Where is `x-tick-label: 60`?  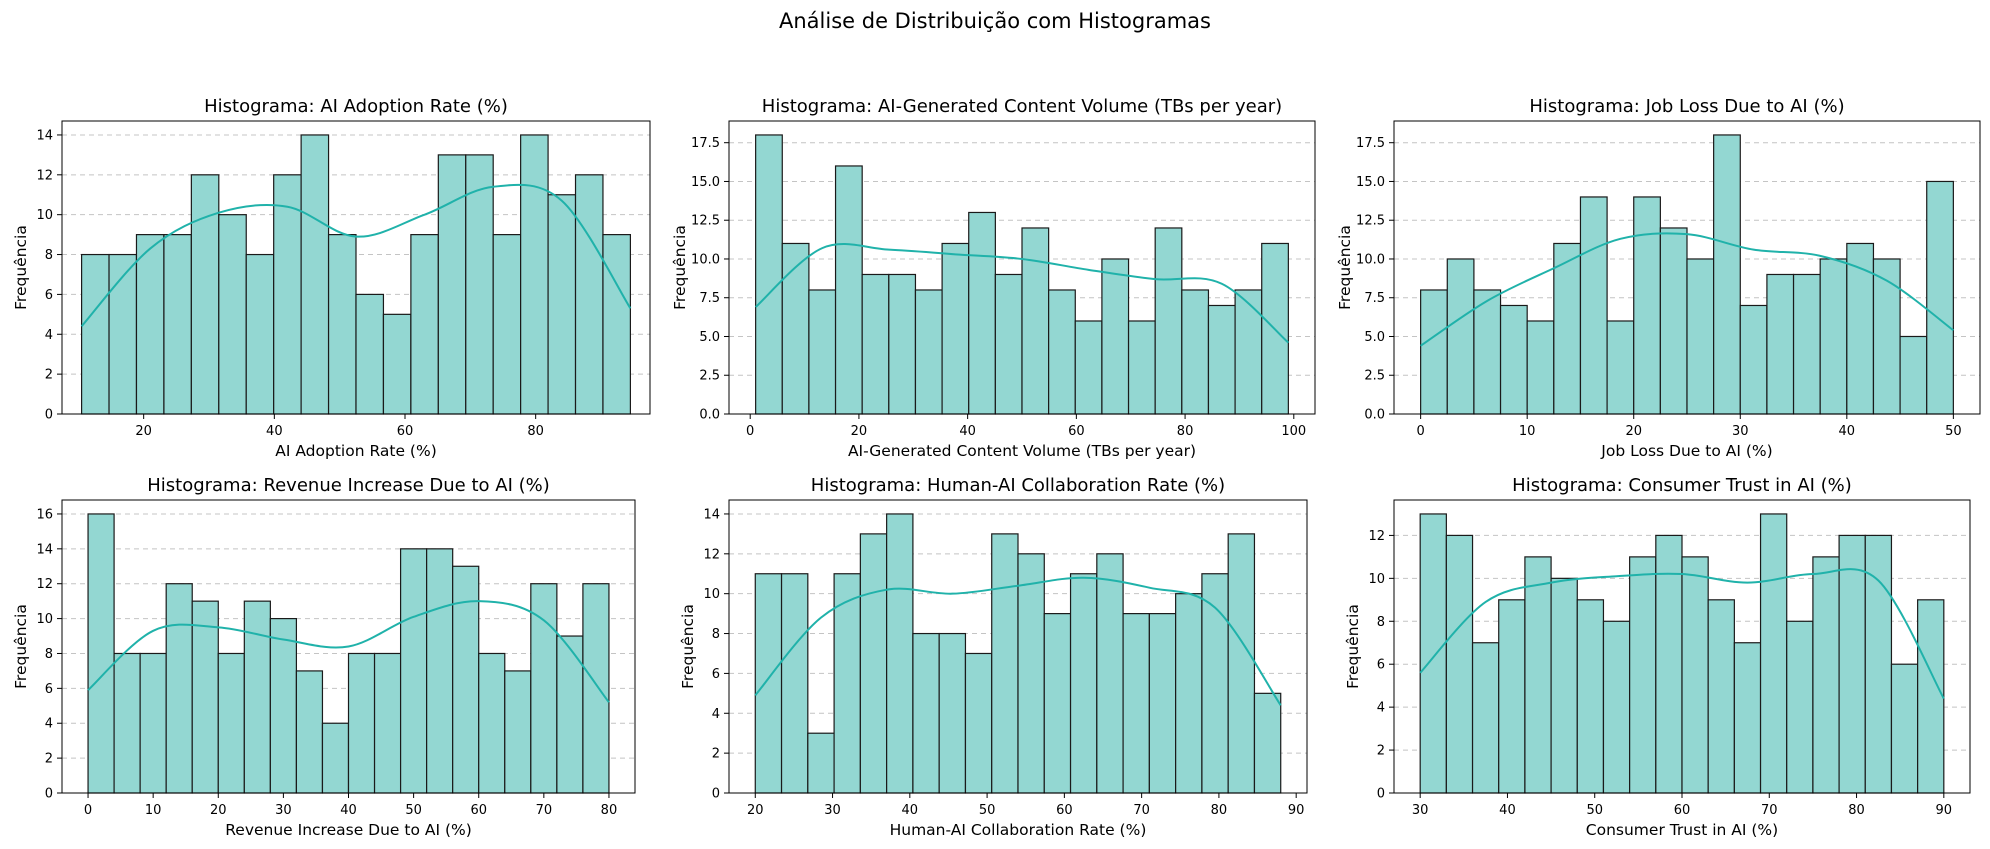 x-tick-label: 60 is located at coordinates (405, 431).